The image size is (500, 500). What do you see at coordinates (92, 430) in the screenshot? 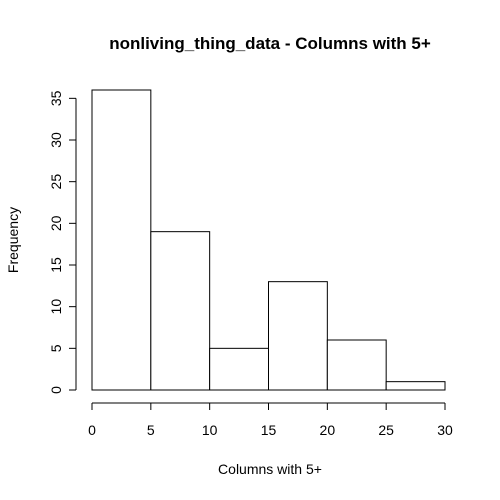
I see `x-tick-label: 0` at bounding box center [92, 430].